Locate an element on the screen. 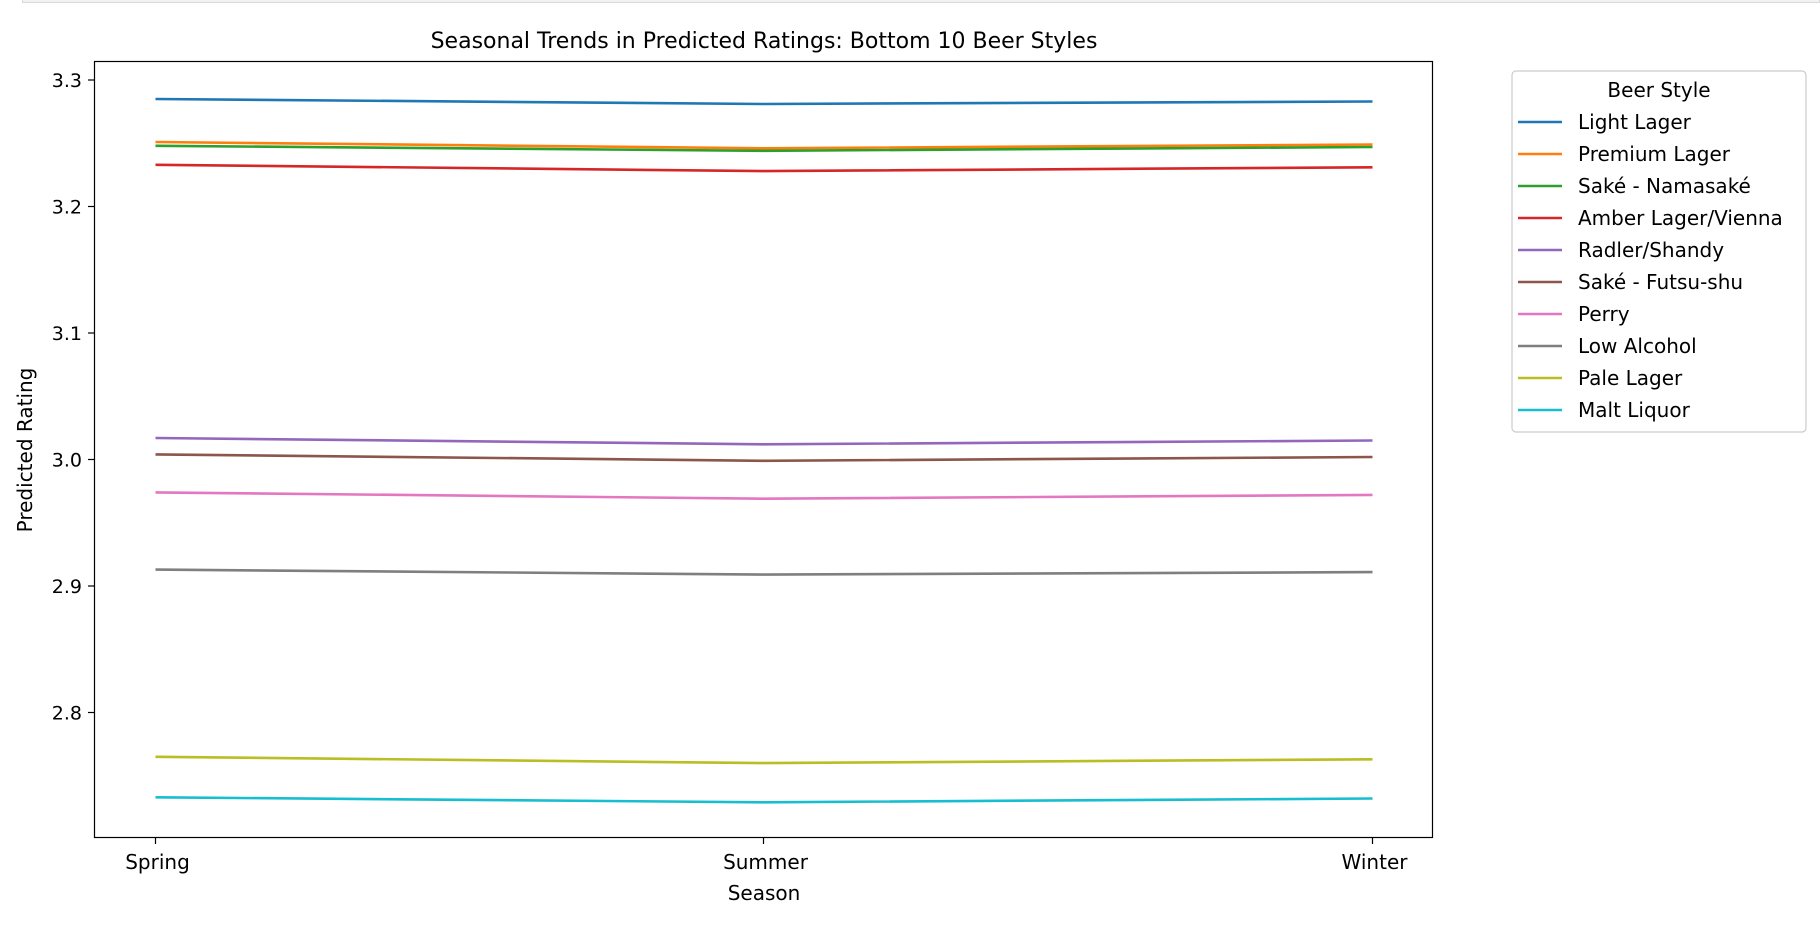  y-tick-label: 2.9 is located at coordinates (67, 587).